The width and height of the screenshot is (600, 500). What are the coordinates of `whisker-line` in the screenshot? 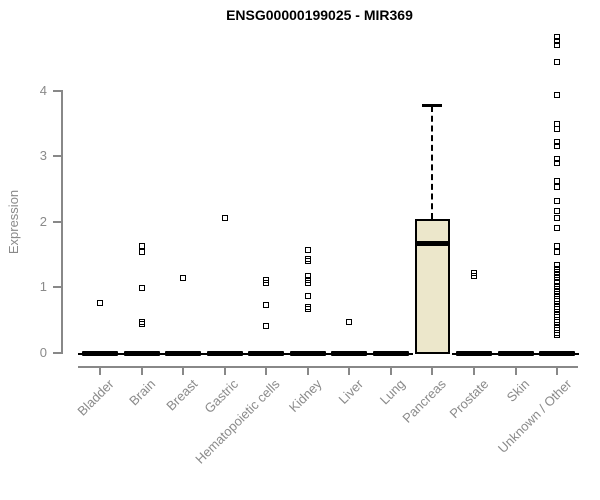 It's located at (432, 162).